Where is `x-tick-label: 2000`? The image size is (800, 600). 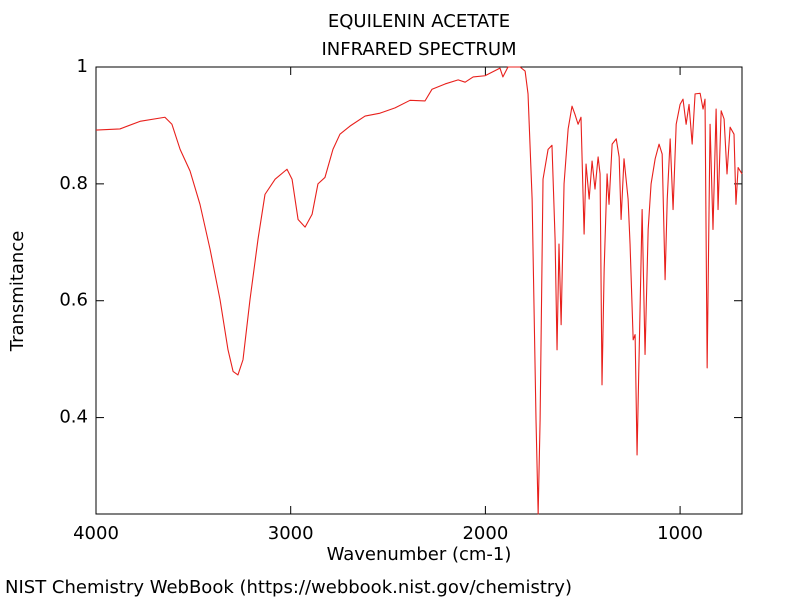 x-tick-label: 2000 is located at coordinates (485, 533).